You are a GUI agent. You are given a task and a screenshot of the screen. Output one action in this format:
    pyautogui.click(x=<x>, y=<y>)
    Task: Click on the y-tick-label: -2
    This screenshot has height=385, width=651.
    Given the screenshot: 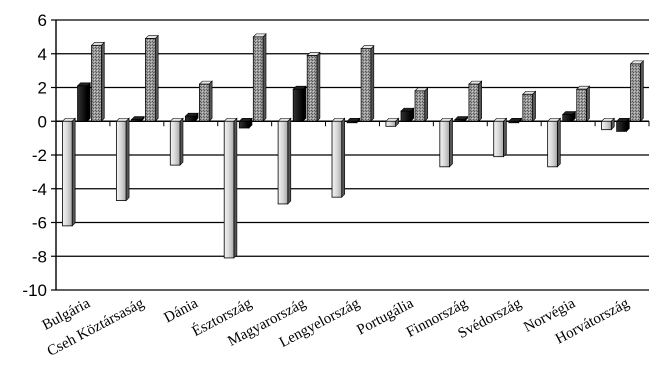 What is the action you would take?
    pyautogui.click(x=39, y=155)
    